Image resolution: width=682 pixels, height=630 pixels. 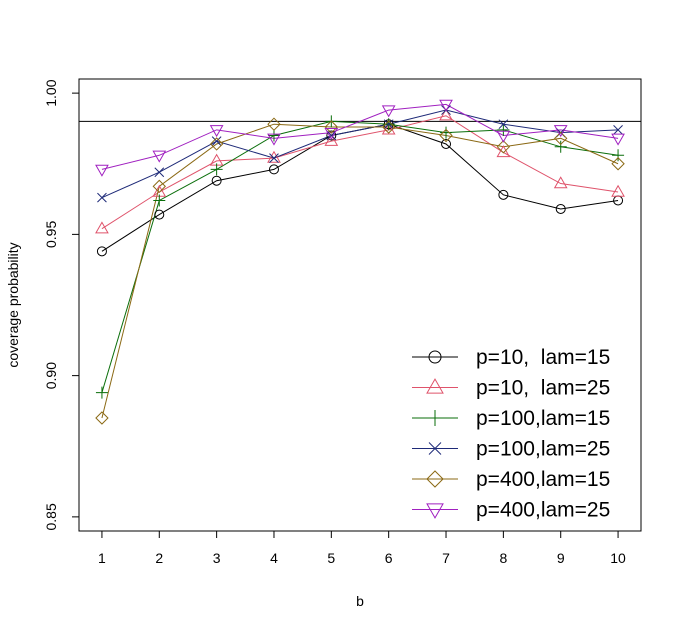 I want to click on y-tick-label: 1.00, so click(x=51, y=92).